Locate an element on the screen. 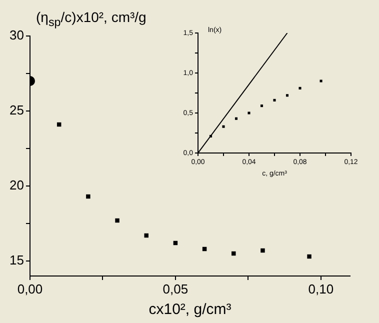 Image resolution: width=379 pixels, height=323 pixels. x-tick-label: 0,10 is located at coordinates (321, 288).